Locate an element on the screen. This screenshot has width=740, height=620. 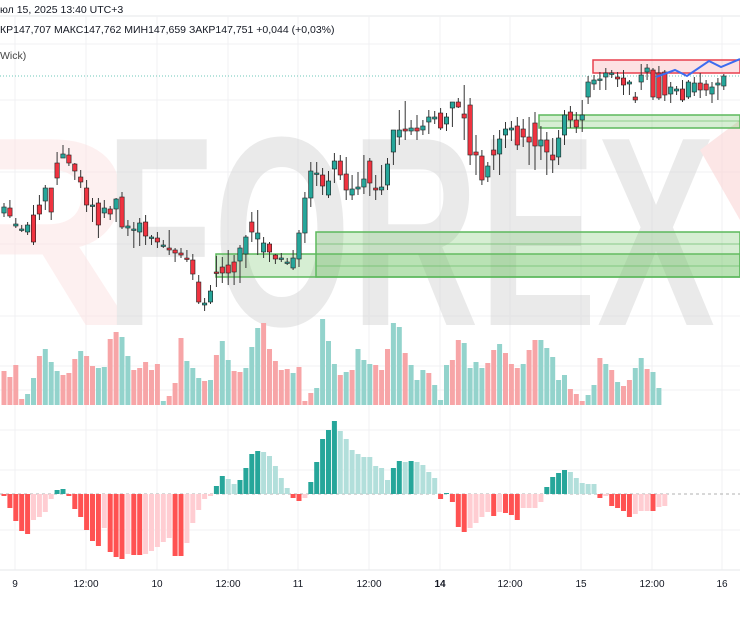
projection-path is located at coordinates (697, 68).